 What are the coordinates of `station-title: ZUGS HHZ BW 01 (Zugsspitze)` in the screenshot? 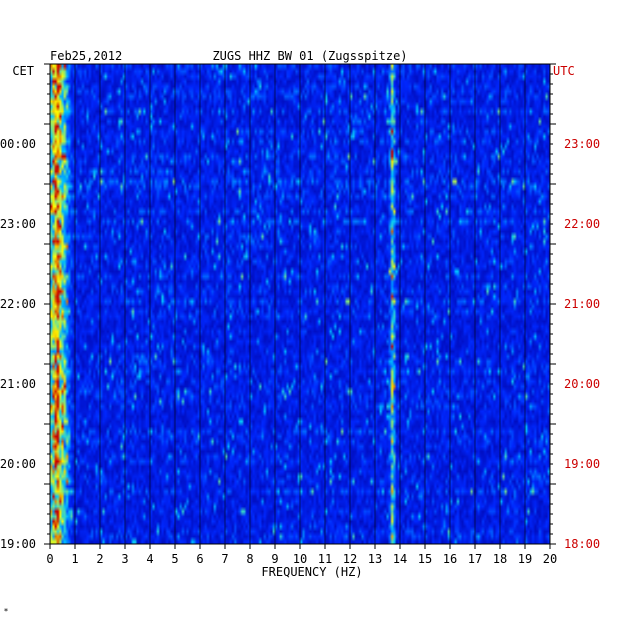 It's located at (309, 56).